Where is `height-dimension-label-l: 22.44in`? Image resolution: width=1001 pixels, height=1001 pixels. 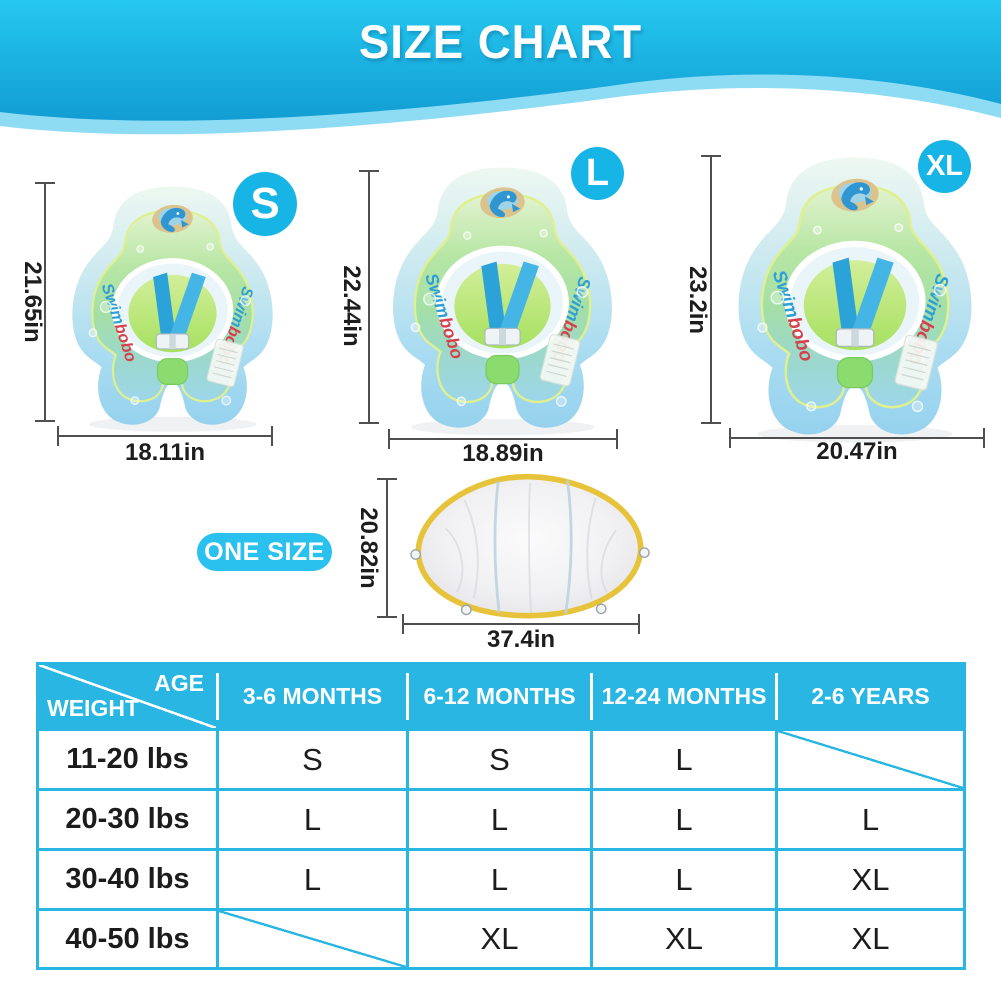
height-dimension-label-l: 22.44in is located at coordinates (351, 306).